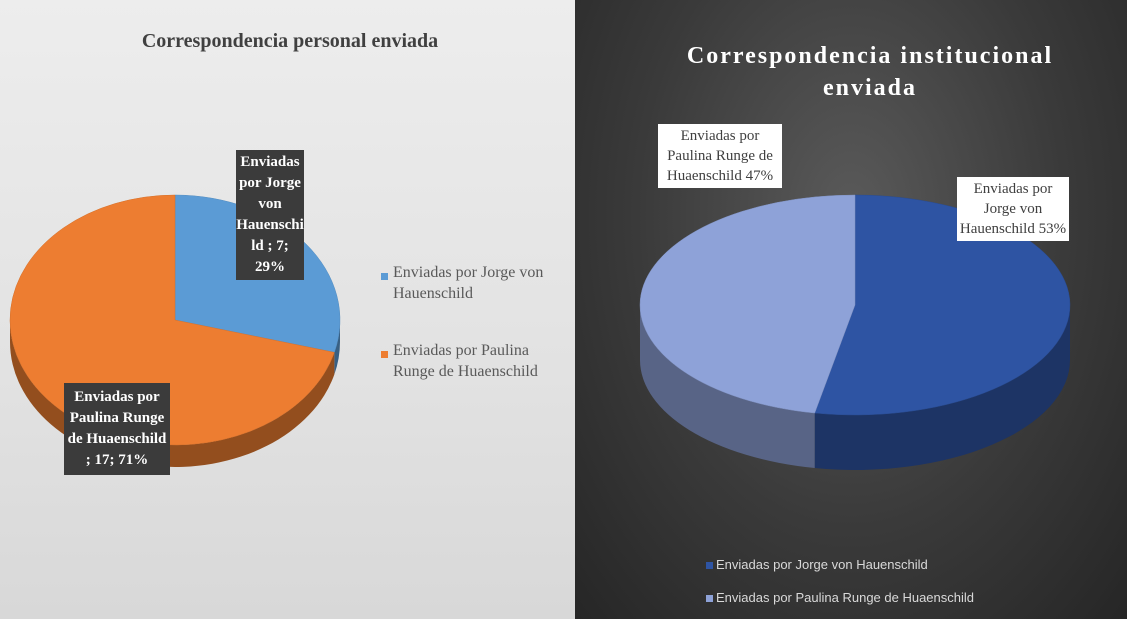 The height and width of the screenshot is (619, 1127). I want to click on data-label: Enviadas por Jorge von Hauenschild 53%, so click(1013, 209).